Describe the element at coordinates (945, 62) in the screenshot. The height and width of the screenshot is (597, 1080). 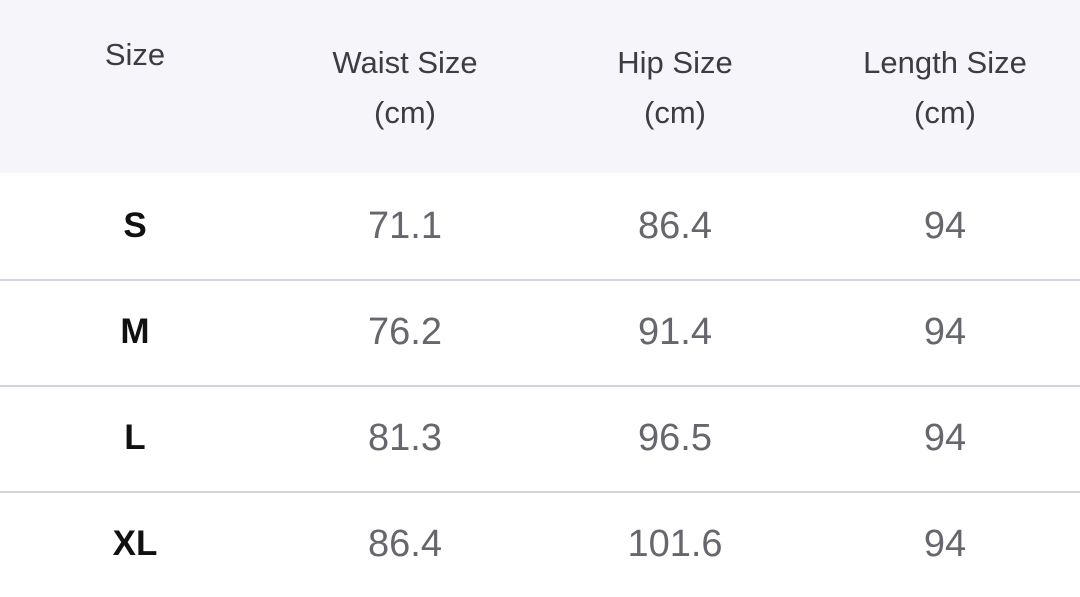
I see `header-label: Length Size` at that location.